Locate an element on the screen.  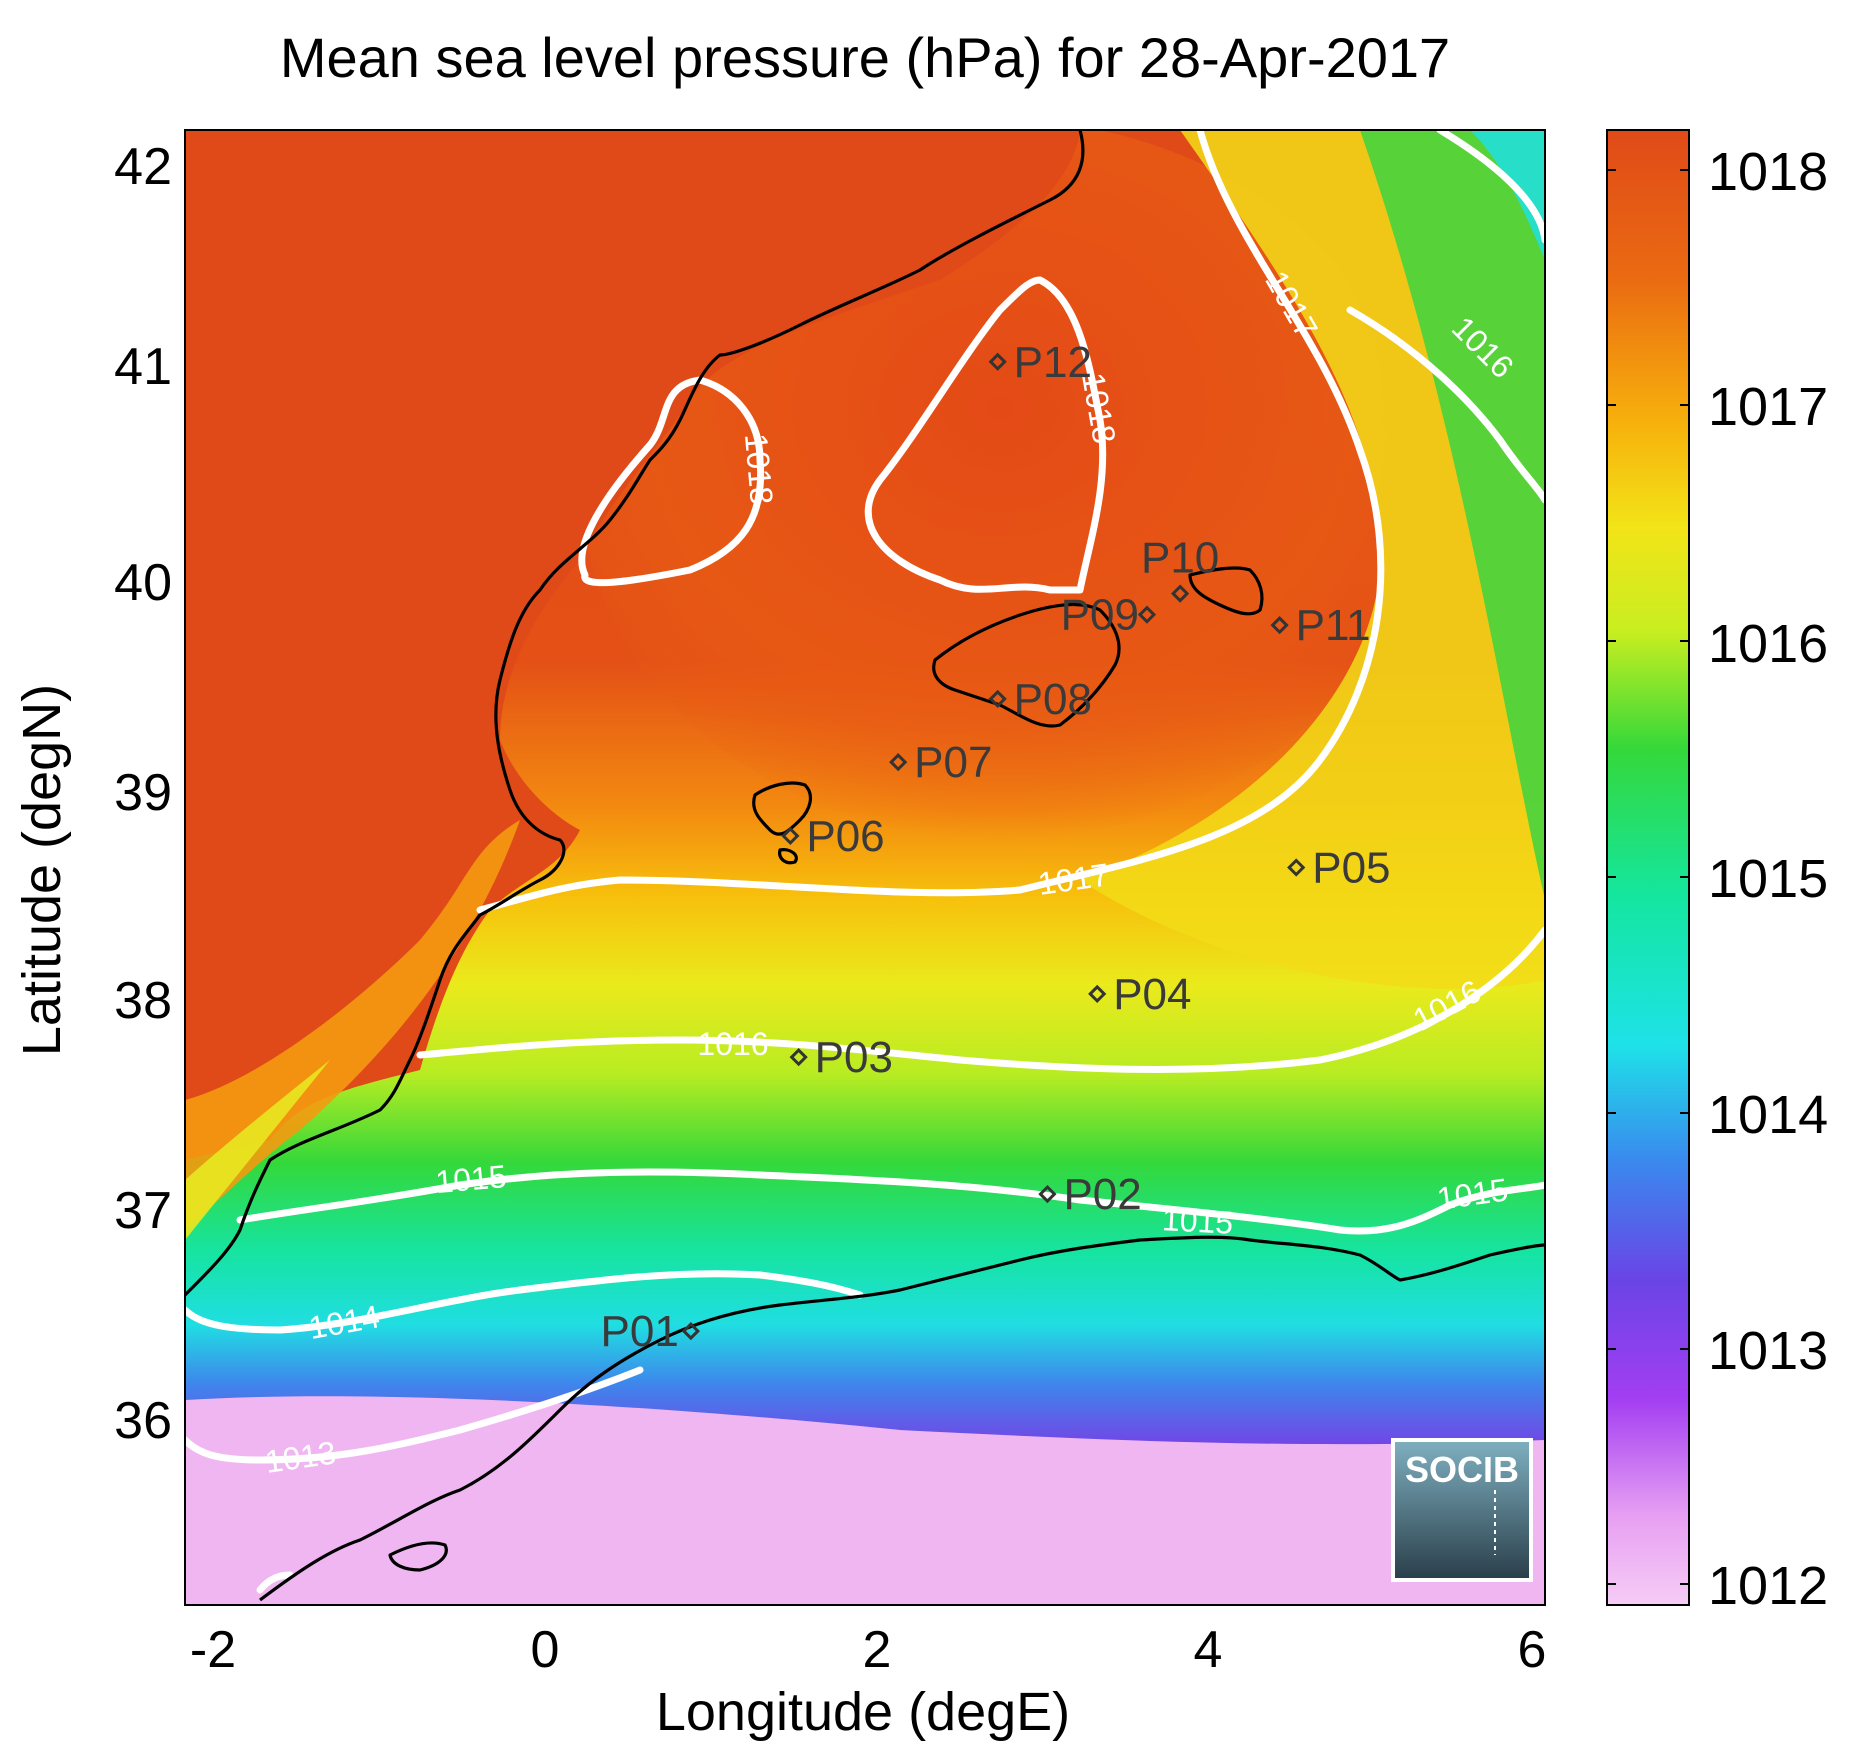
colorbar-tick-label: 1018 is located at coordinates (1768, 172).